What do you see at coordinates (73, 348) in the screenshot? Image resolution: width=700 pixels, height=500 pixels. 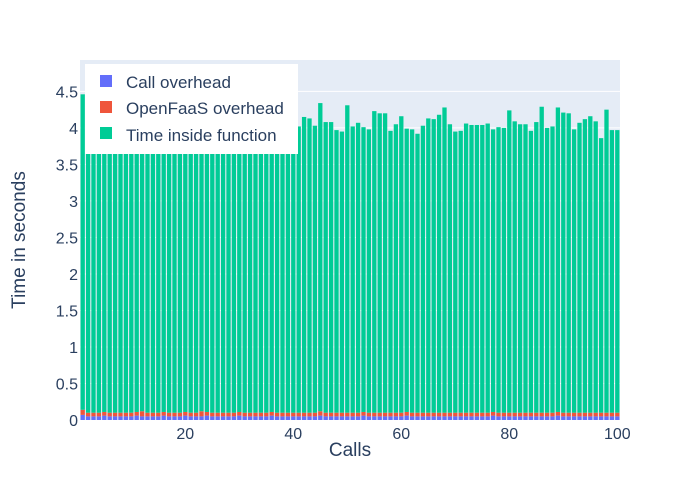 I see `y-tick-label: 1` at bounding box center [73, 348].